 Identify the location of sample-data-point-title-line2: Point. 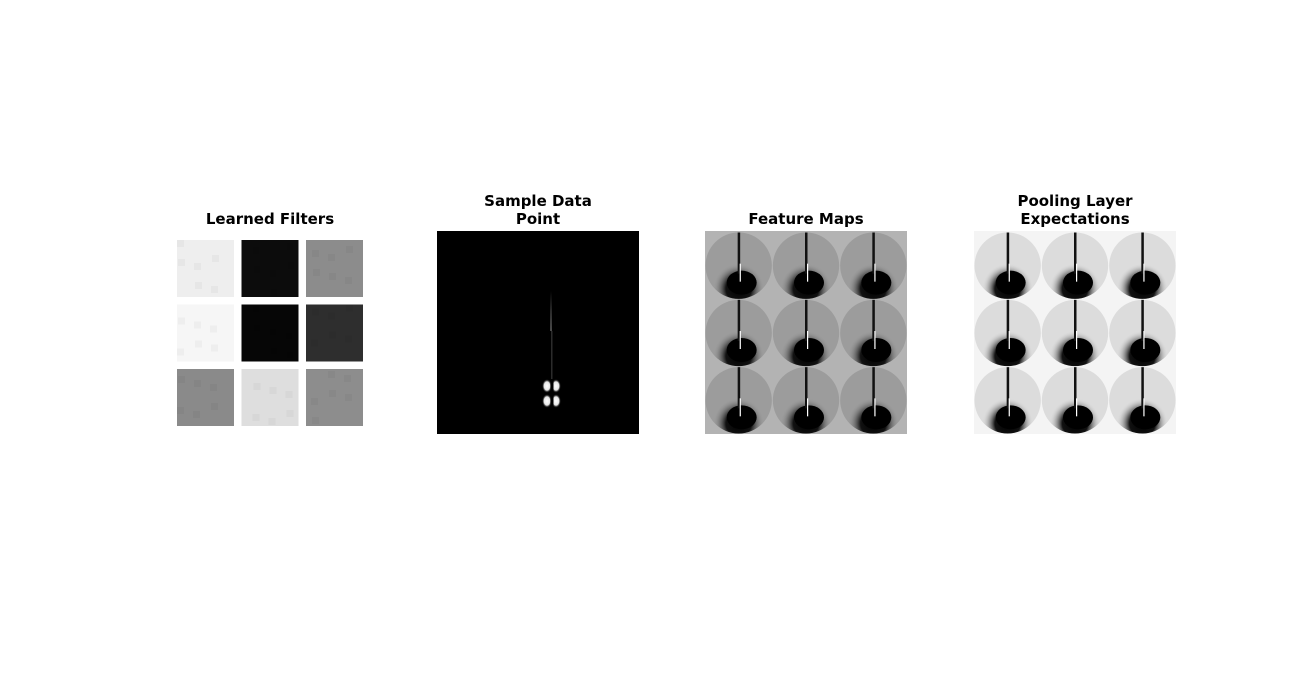
(538, 219).